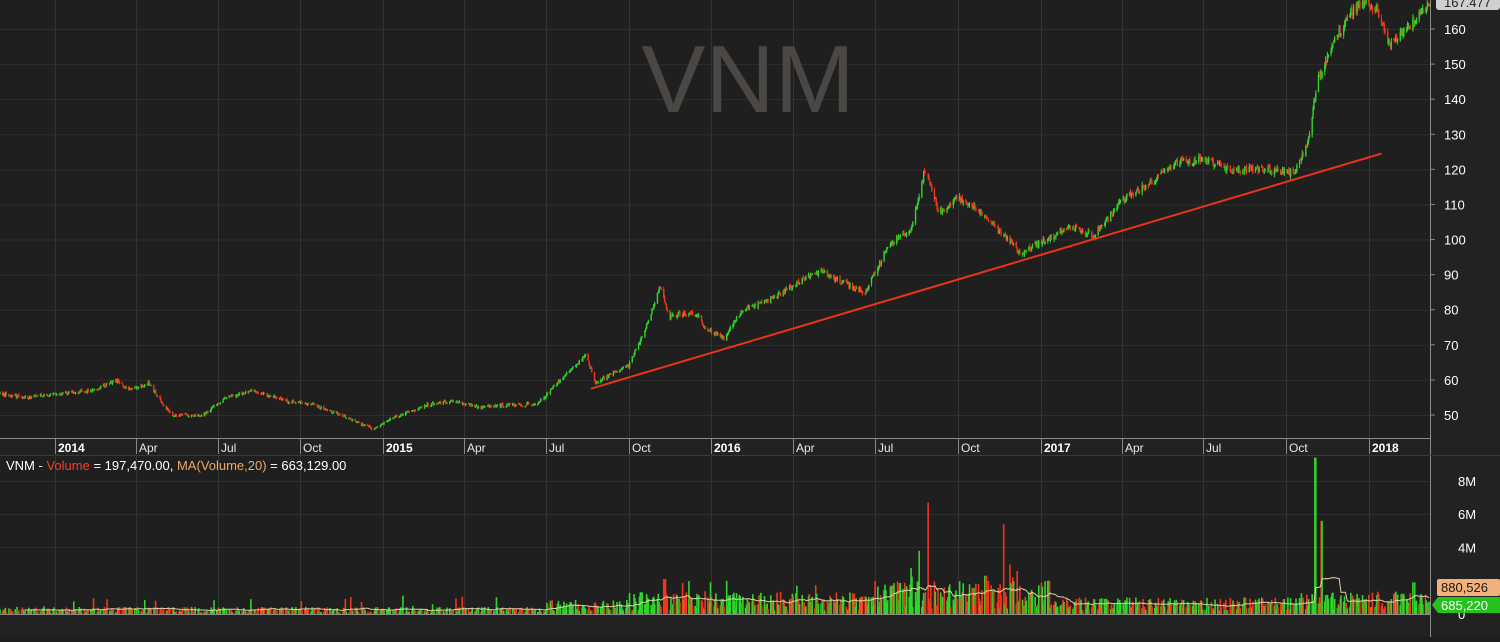 This screenshot has height=642, width=1500. I want to click on last-price-badge: 167.477, so click(1468, 5).